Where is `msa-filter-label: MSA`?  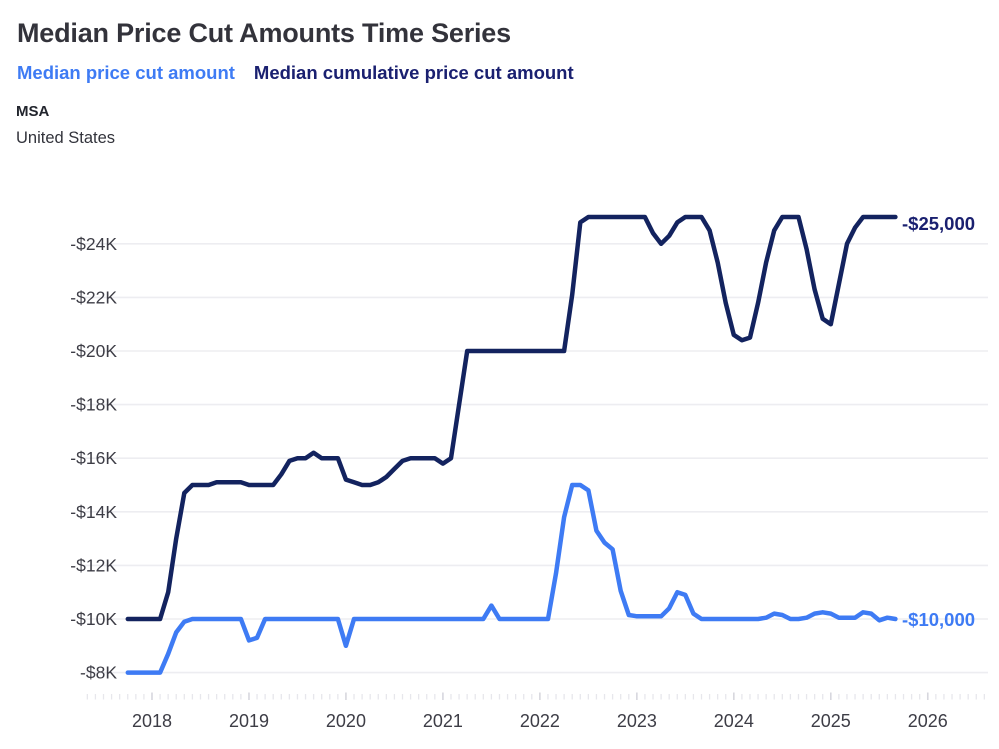
msa-filter-label: MSA is located at coordinates (33, 111).